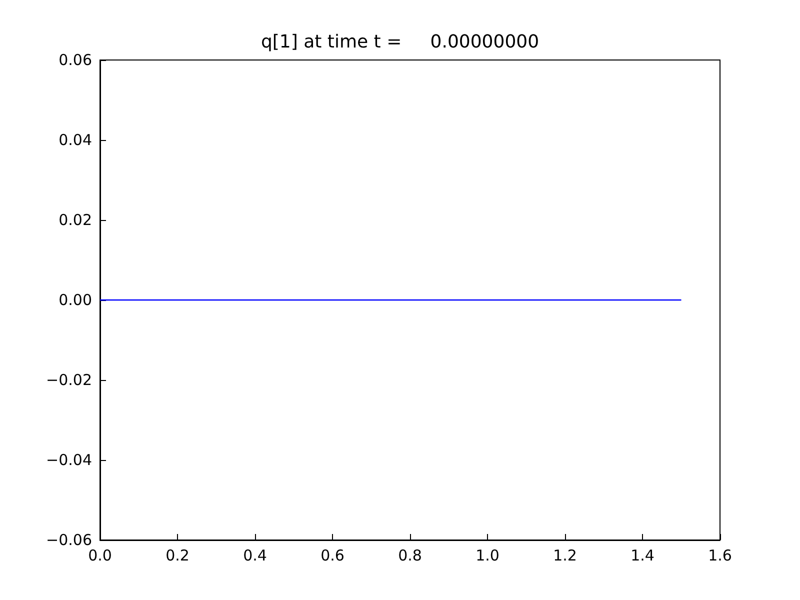 This screenshot has height=600, width=800. I want to click on y-tick-label: −0.06, so click(69, 540).